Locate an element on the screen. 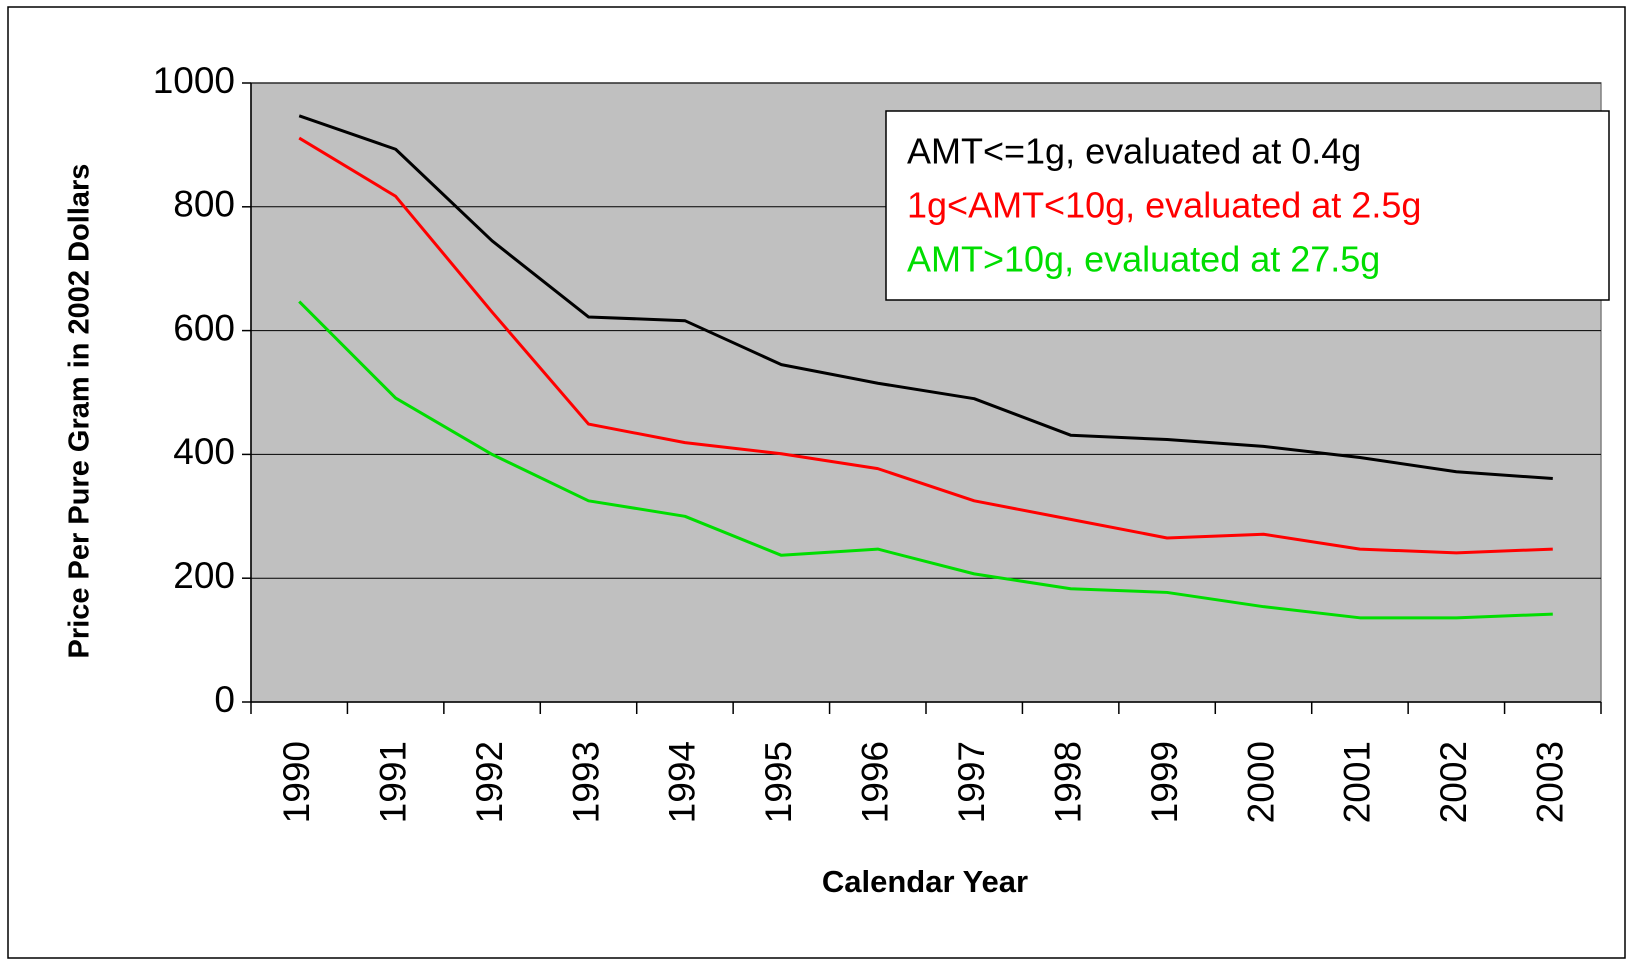  legend-label: AMT<=1g, evaluated at 0.4g is located at coordinates (1134, 151).